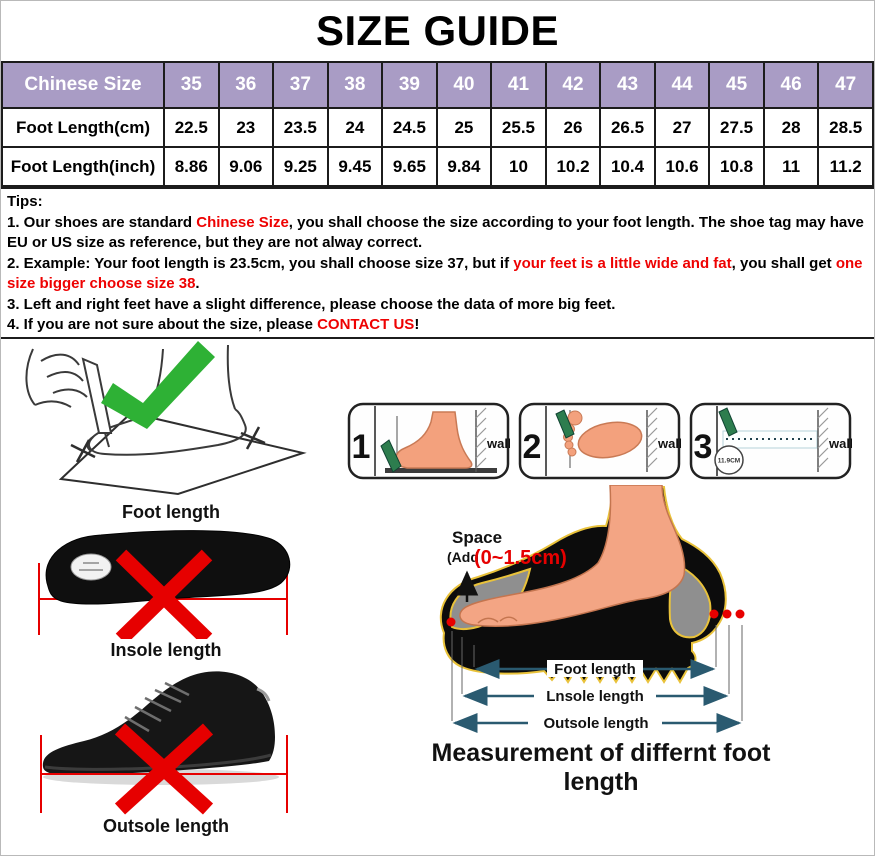 The height and width of the screenshot is (856, 875). I want to click on size-cell: 37, so click(300, 85).